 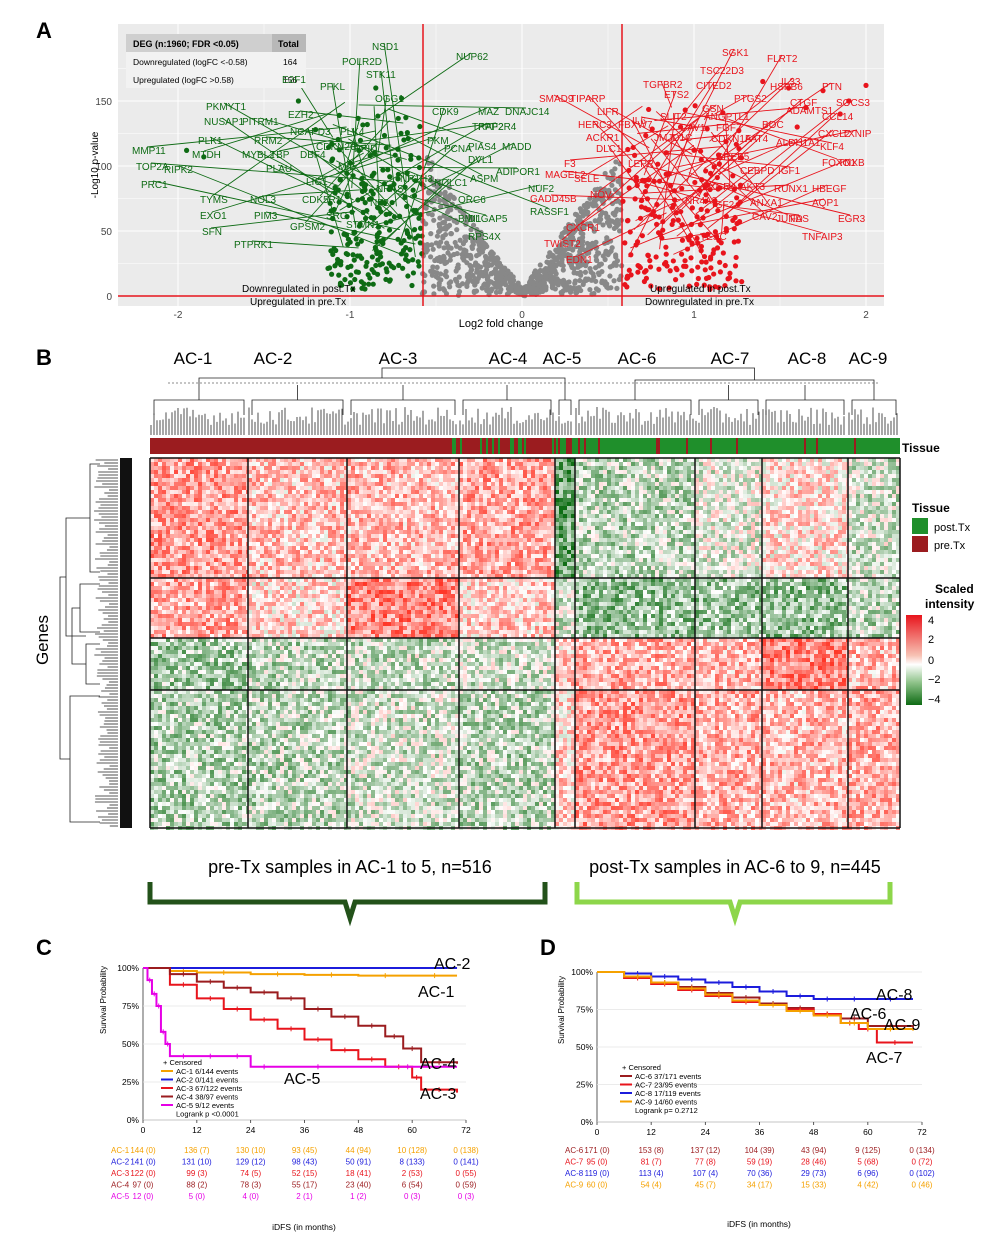 What do you see at coordinates (760, 1173) in the screenshot?
I see `risk-cell: 70 (36)` at bounding box center [760, 1173].